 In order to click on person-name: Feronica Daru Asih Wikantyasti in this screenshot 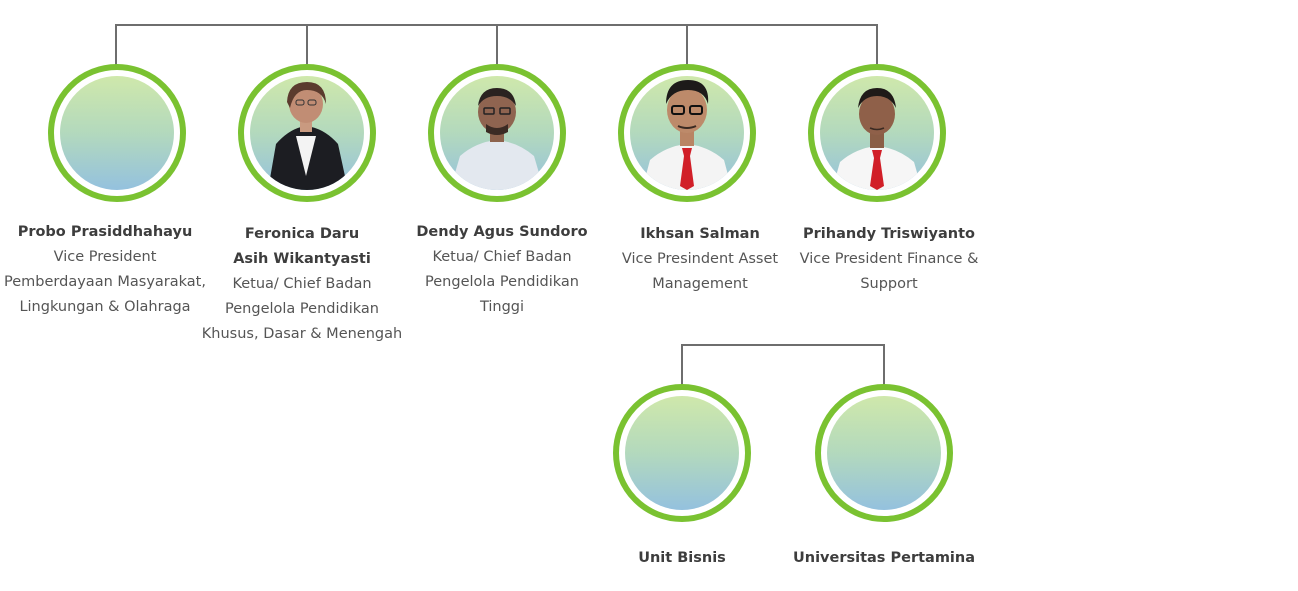, I will do `click(302, 246)`.